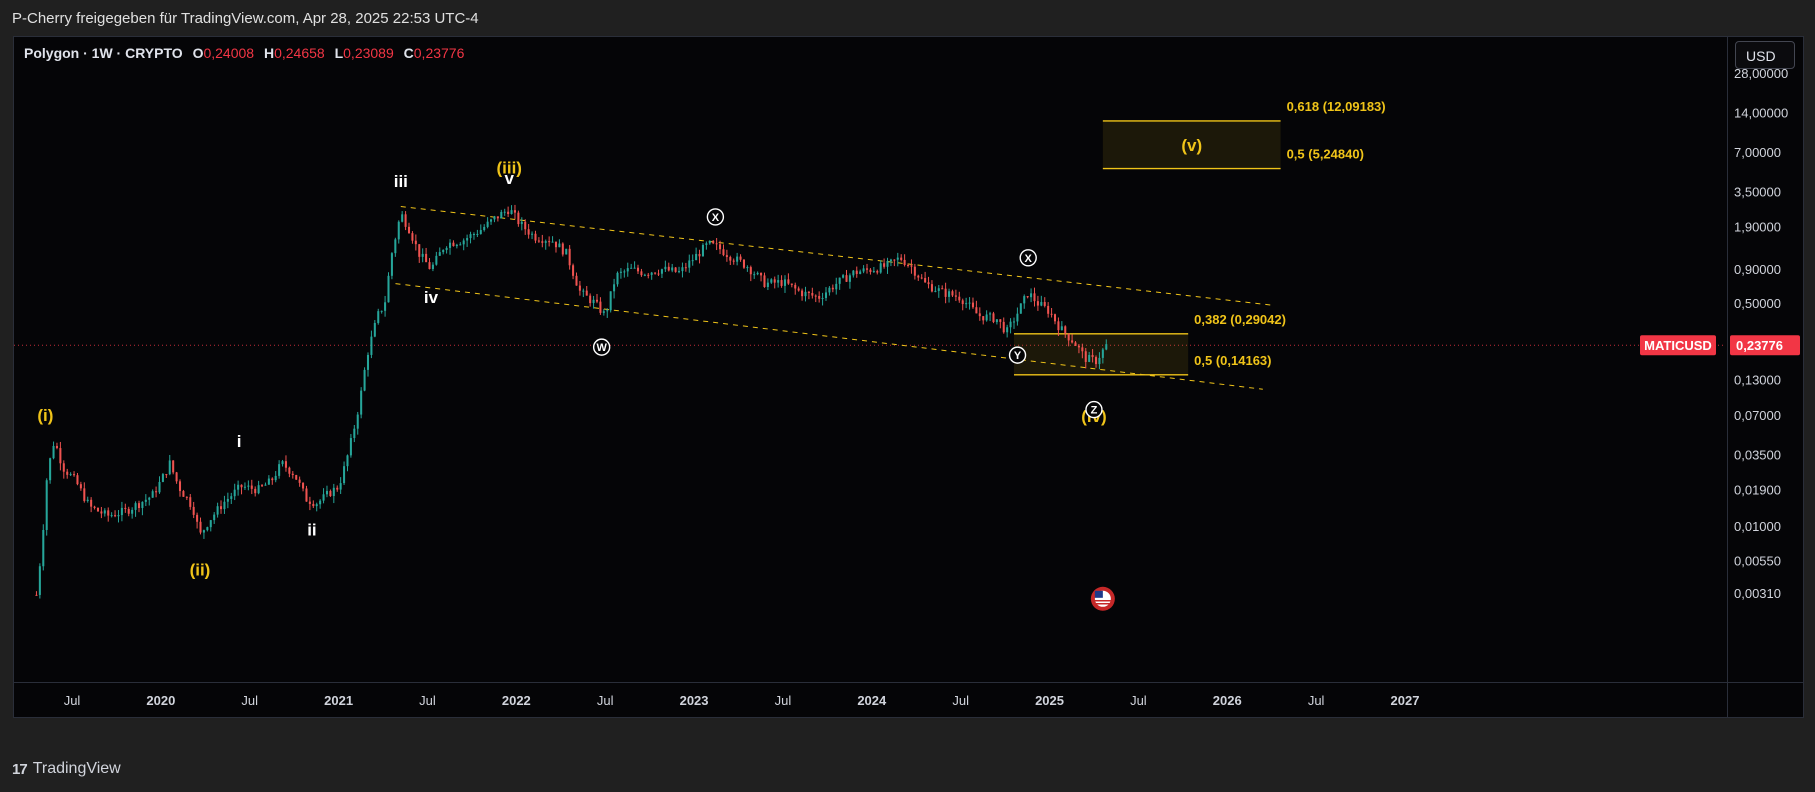  I want to click on high-value: 0,24658, so click(299, 53).